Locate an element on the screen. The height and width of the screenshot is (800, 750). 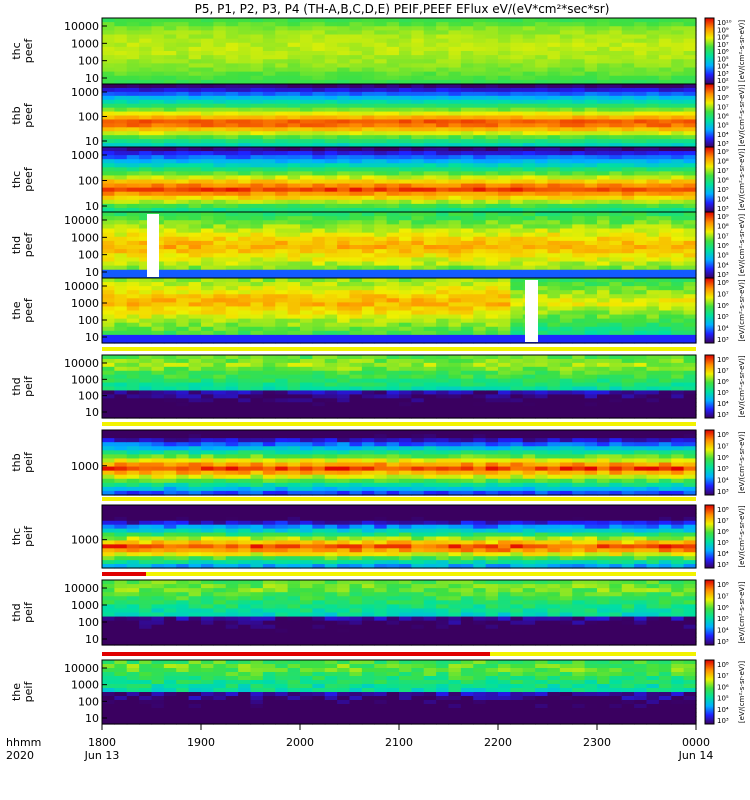
colorbar-tick-label: 10¹⁰ is located at coordinates (724, 23).